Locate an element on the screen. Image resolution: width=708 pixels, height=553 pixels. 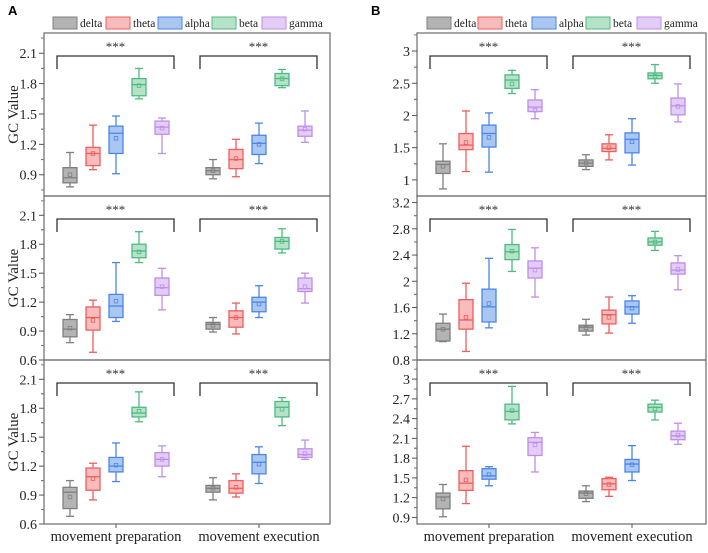
y-tick-label: 0.9 is located at coordinates (402, 518).